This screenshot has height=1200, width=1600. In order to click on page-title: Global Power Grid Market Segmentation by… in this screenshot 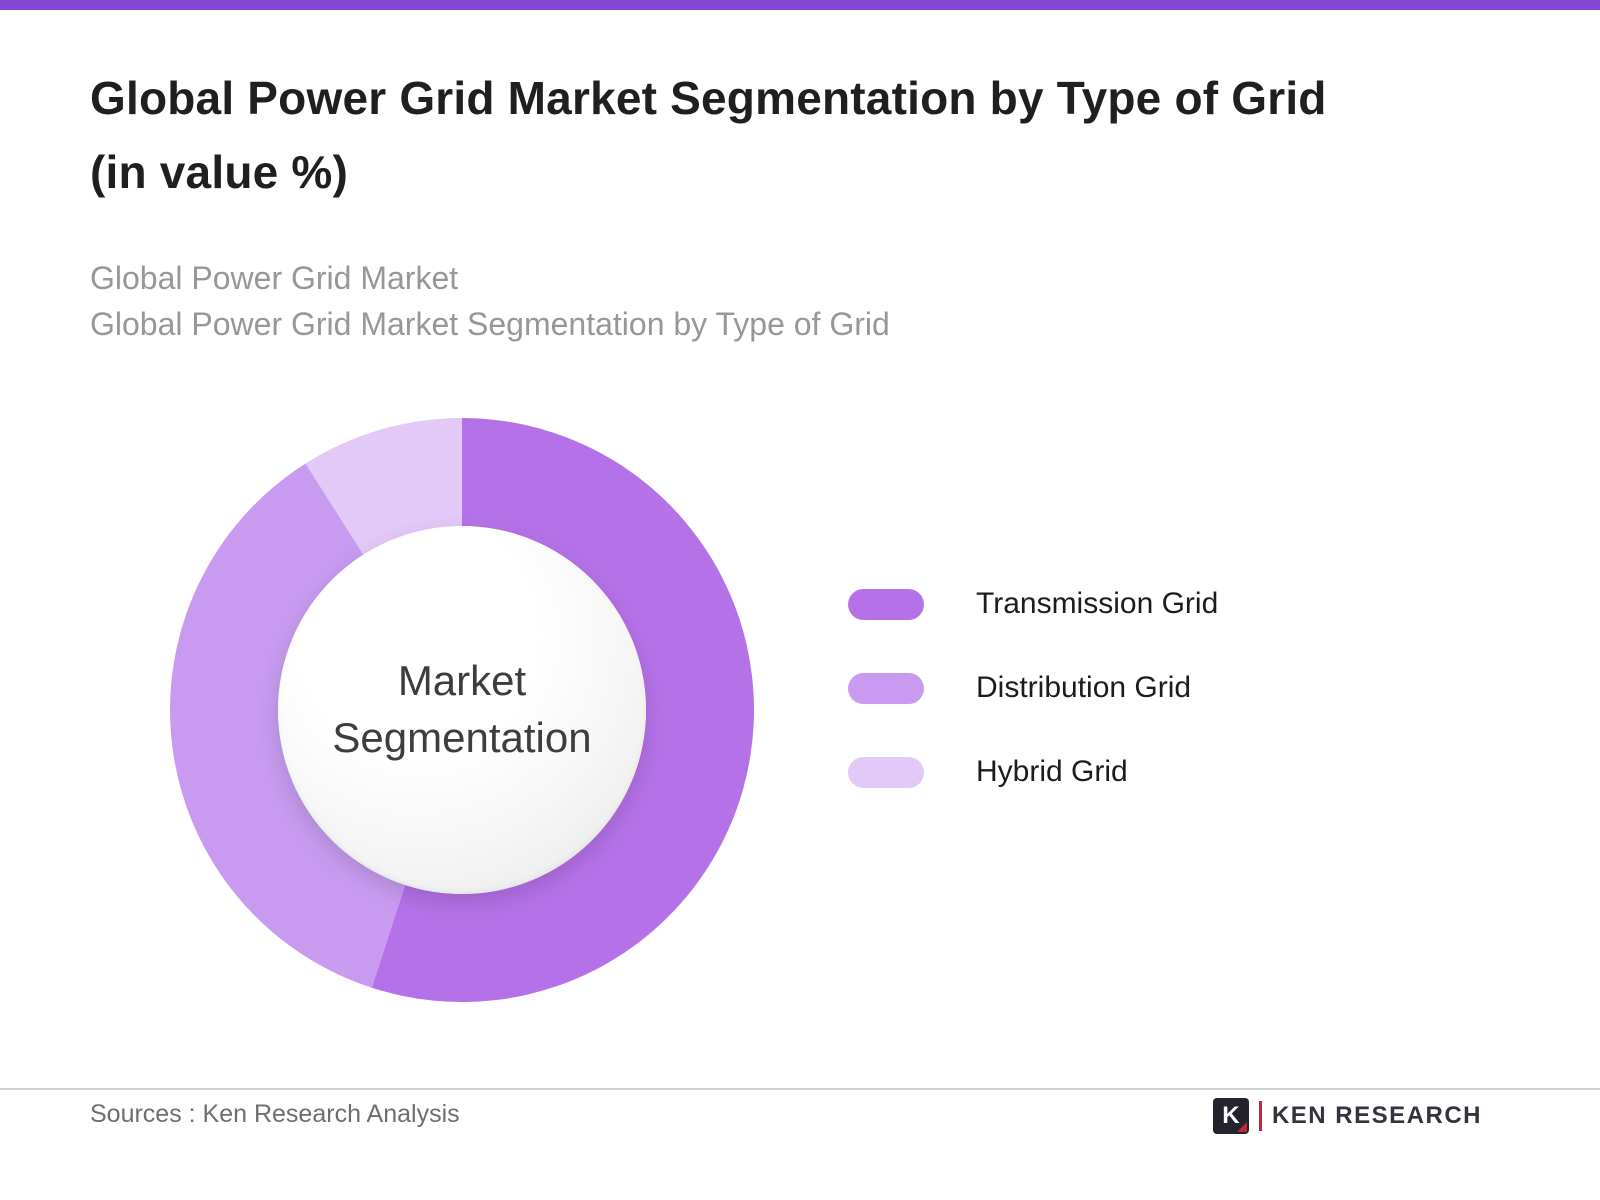, I will do `click(708, 135)`.